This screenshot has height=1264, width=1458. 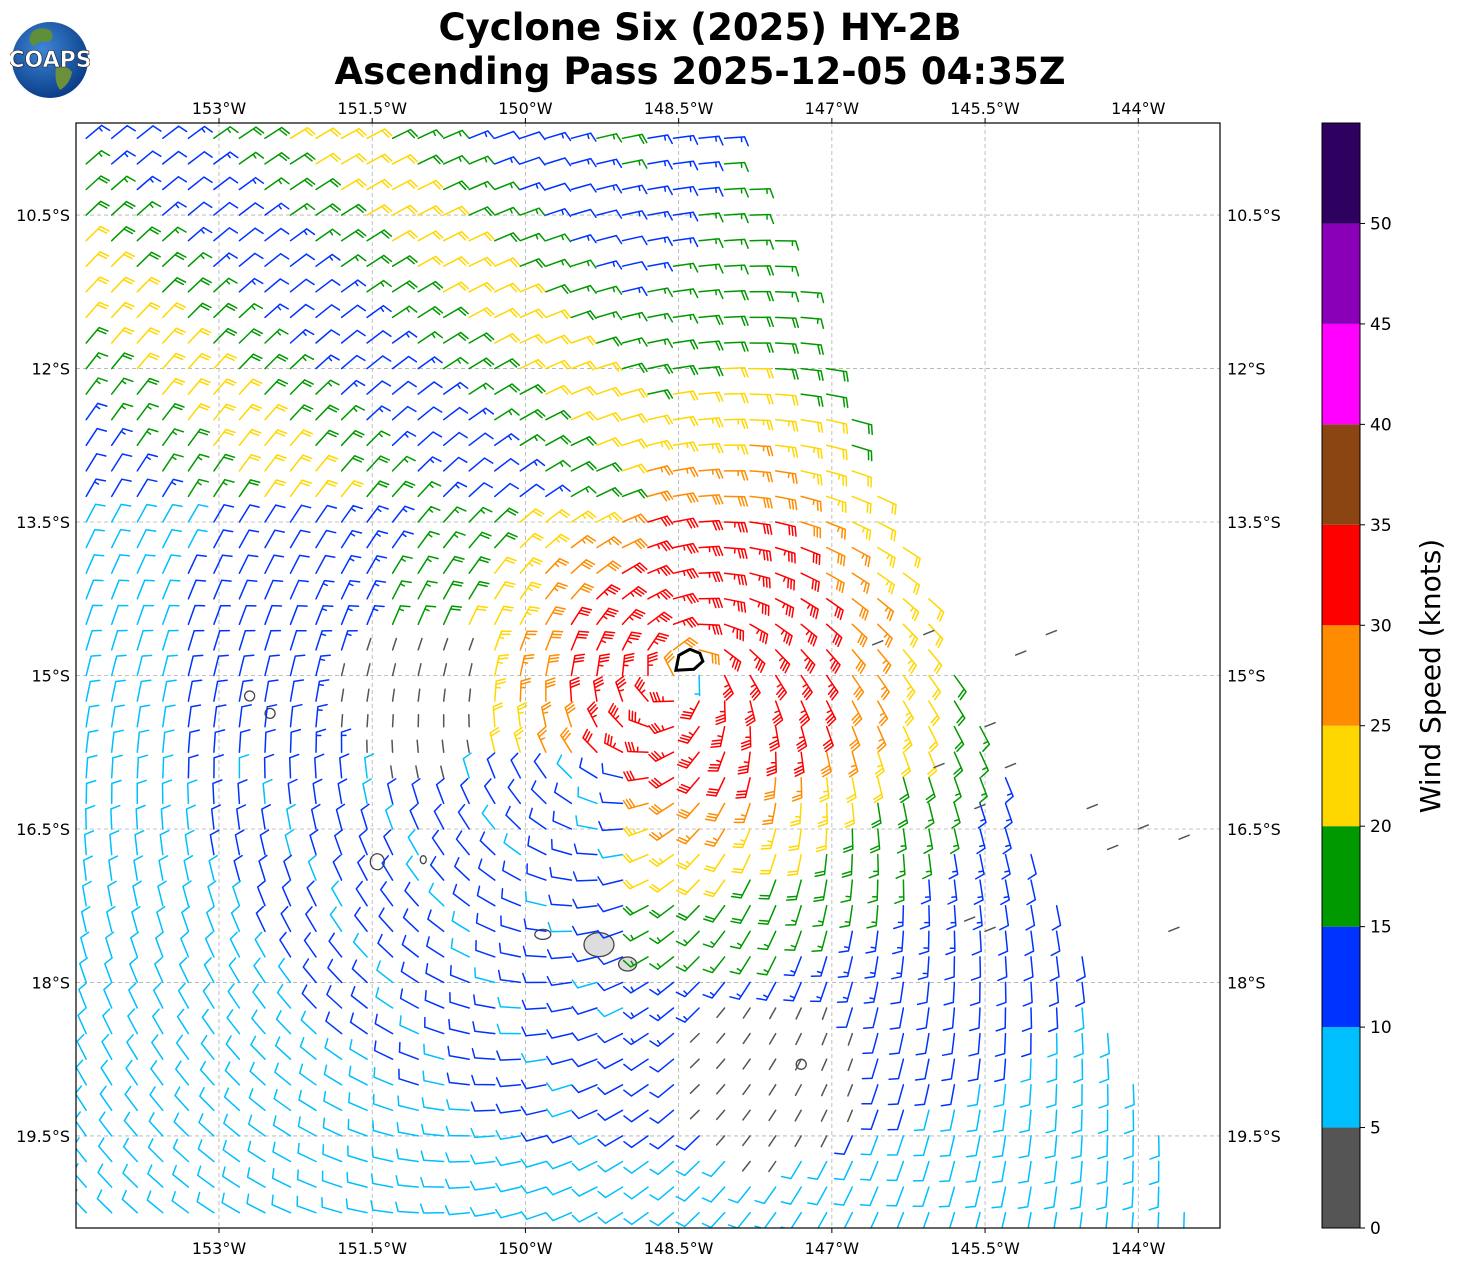 I want to click on colorbar-tick-label: 5, so click(x=1375, y=1129).